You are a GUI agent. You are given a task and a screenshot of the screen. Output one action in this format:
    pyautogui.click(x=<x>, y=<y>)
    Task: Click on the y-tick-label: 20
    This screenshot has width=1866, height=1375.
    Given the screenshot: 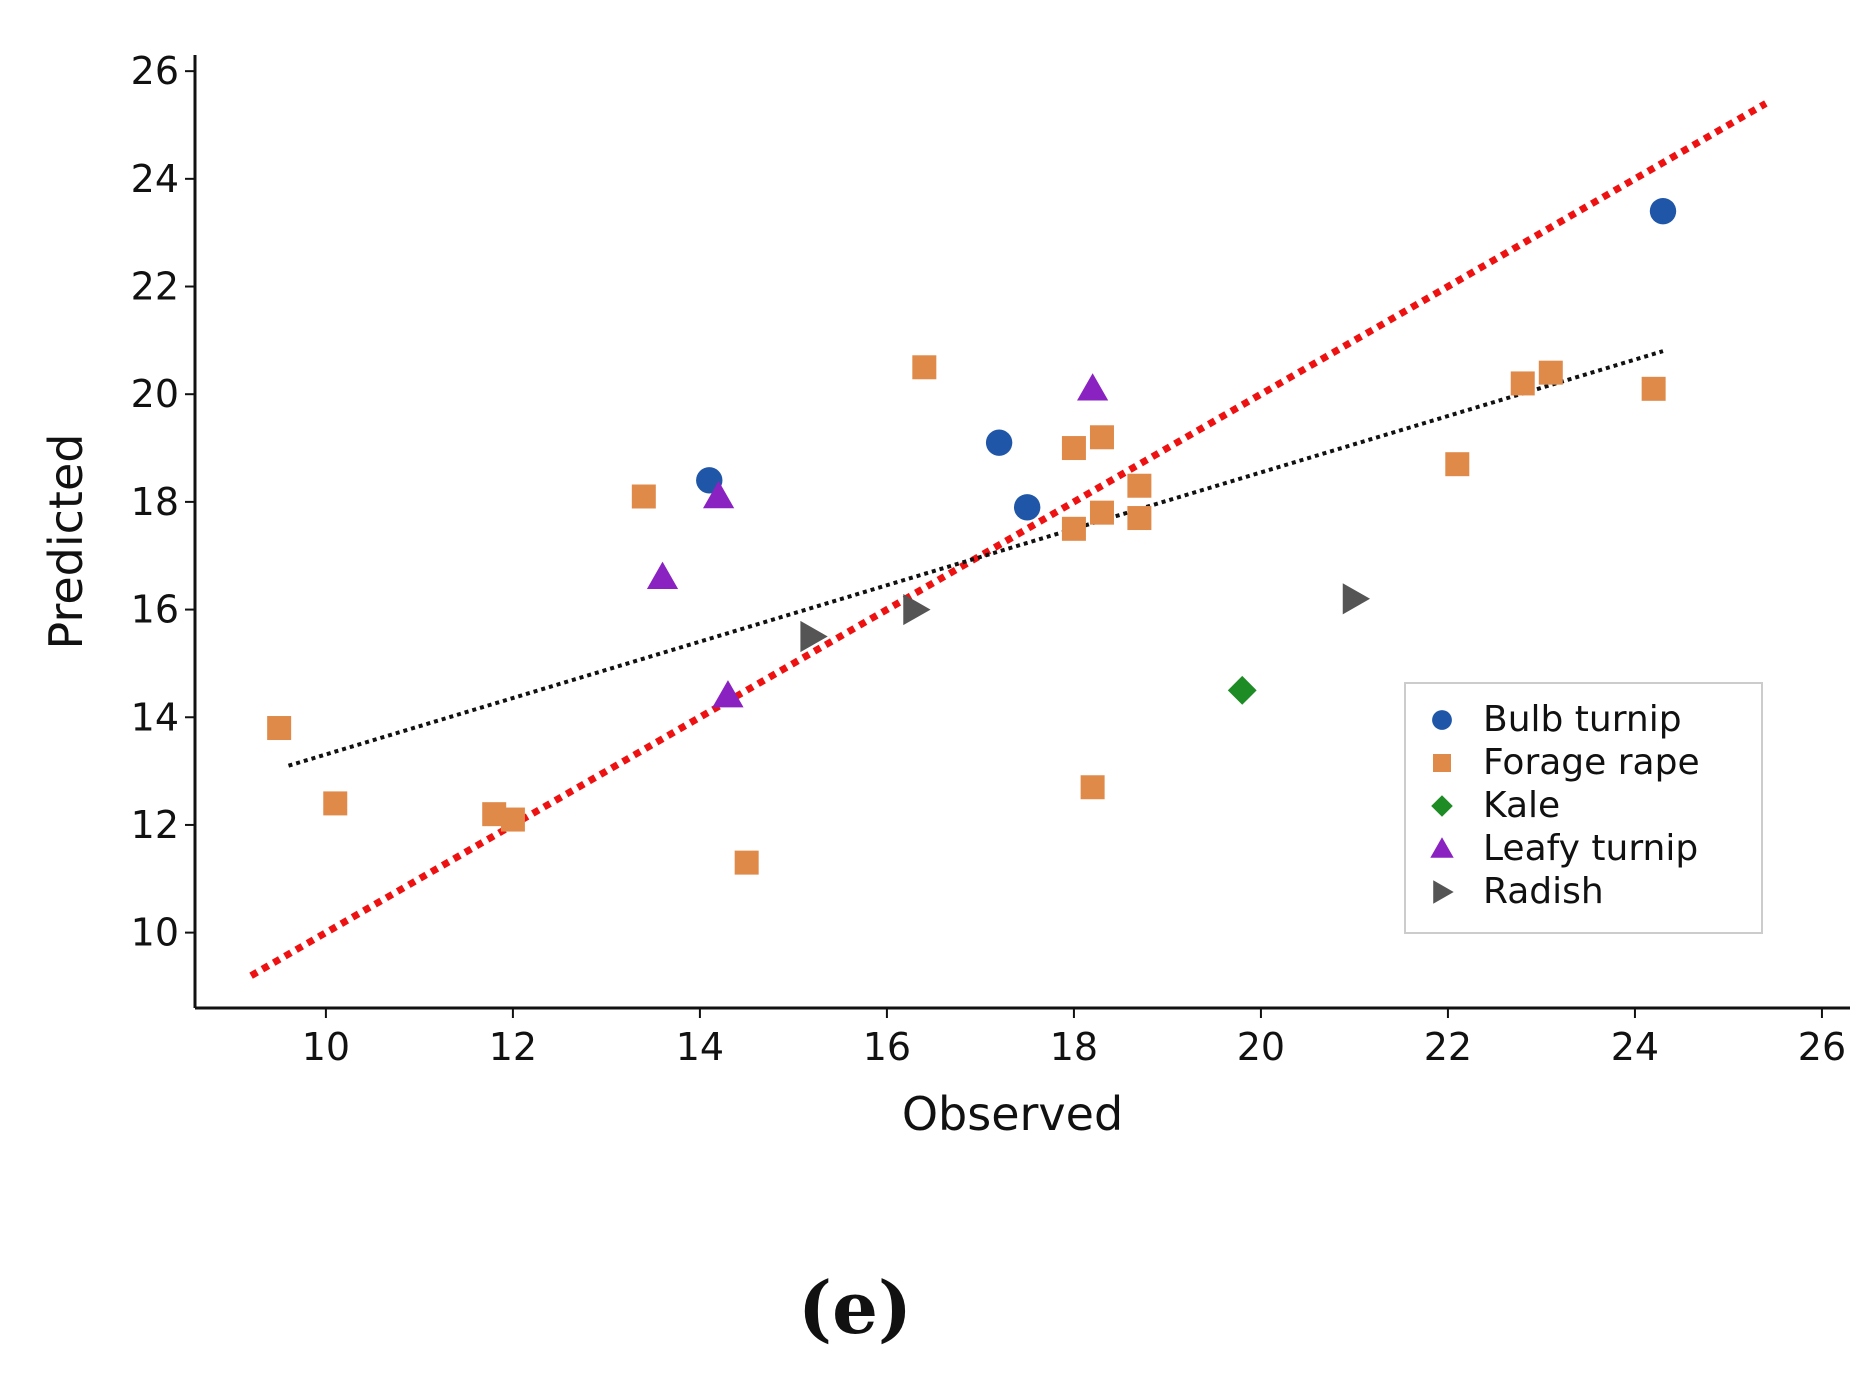 What is the action you would take?
    pyautogui.click(x=155, y=394)
    